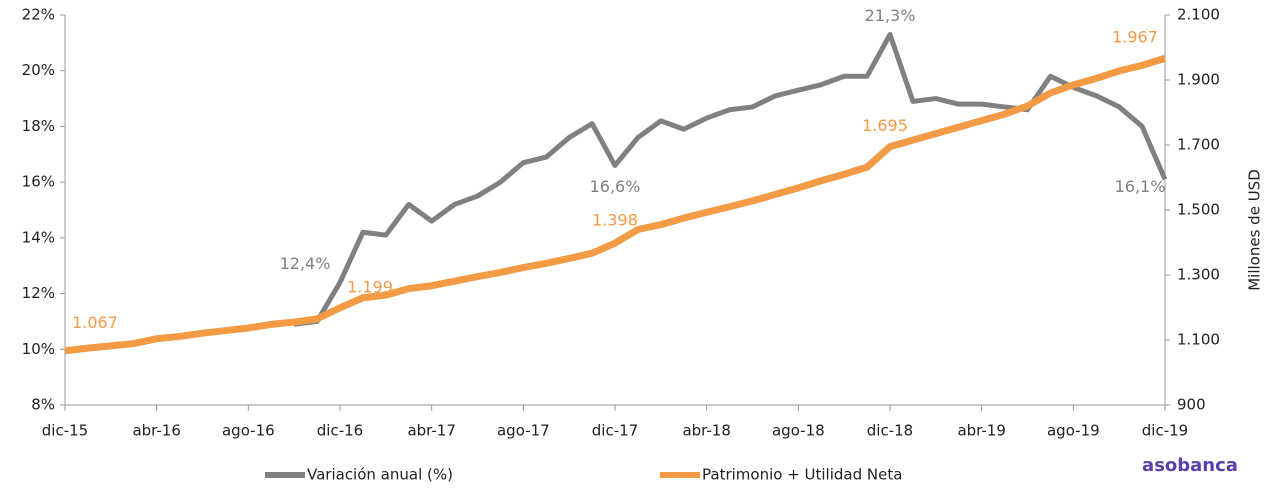  What do you see at coordinates (38, 70) in the screenshot?
I see `y-tick-label: 20%` at bounding box center [38, 70].